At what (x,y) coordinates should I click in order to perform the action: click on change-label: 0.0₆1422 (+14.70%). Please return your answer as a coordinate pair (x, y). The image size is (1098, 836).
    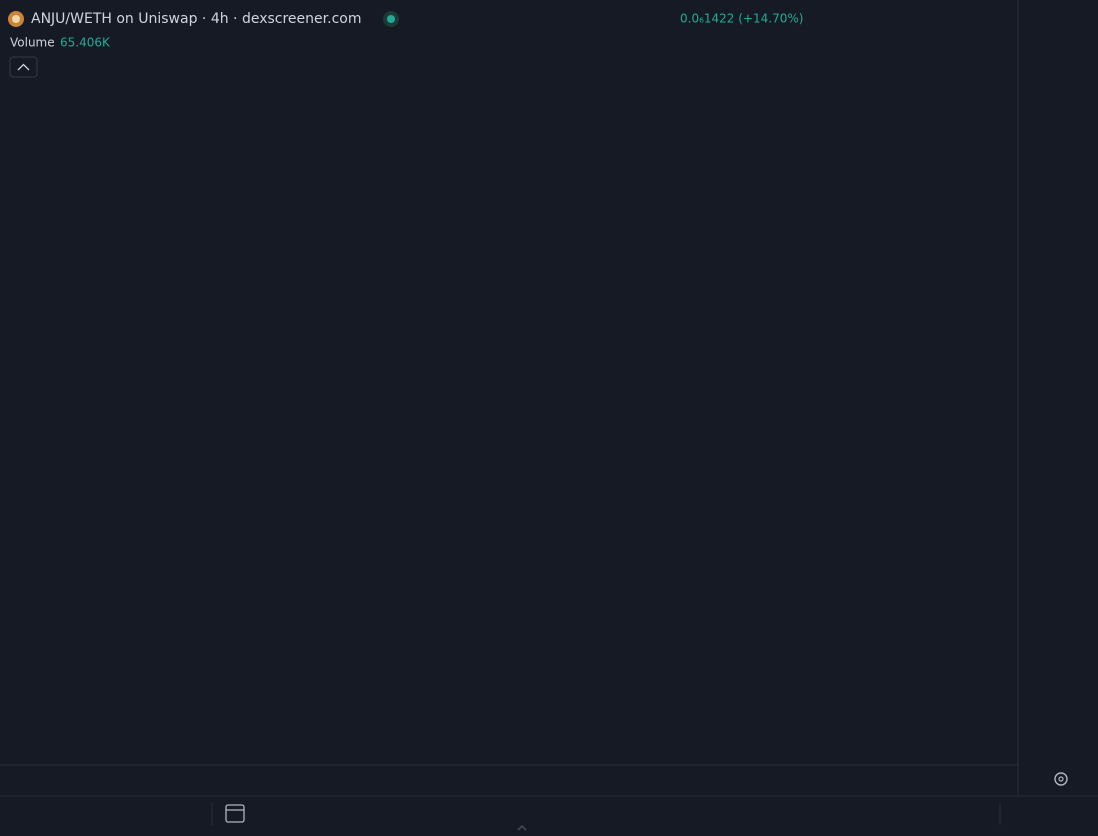
    Looking at the image, I should click on (741, 19).